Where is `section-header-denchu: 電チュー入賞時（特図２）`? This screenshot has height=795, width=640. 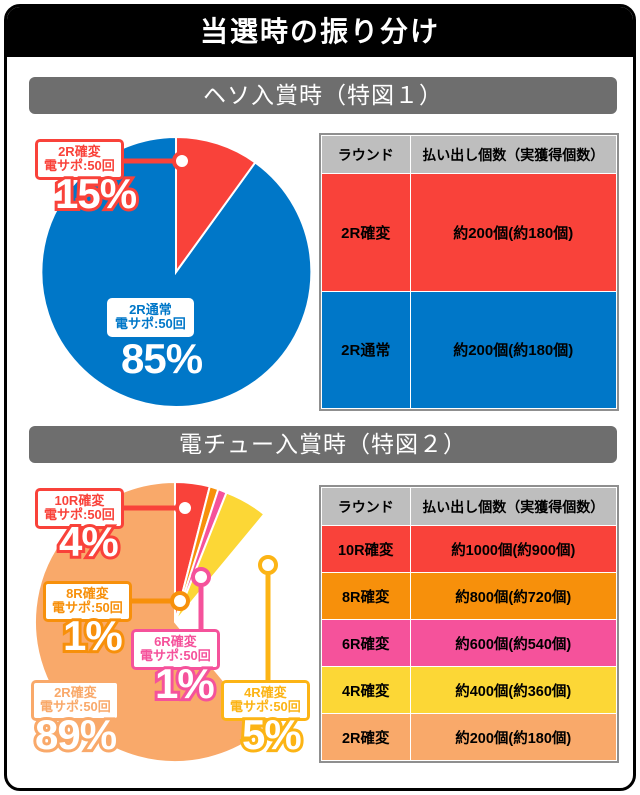
section-header-denchu: 電チュー入賞時（特図２） is located at coordinates (323, 444).